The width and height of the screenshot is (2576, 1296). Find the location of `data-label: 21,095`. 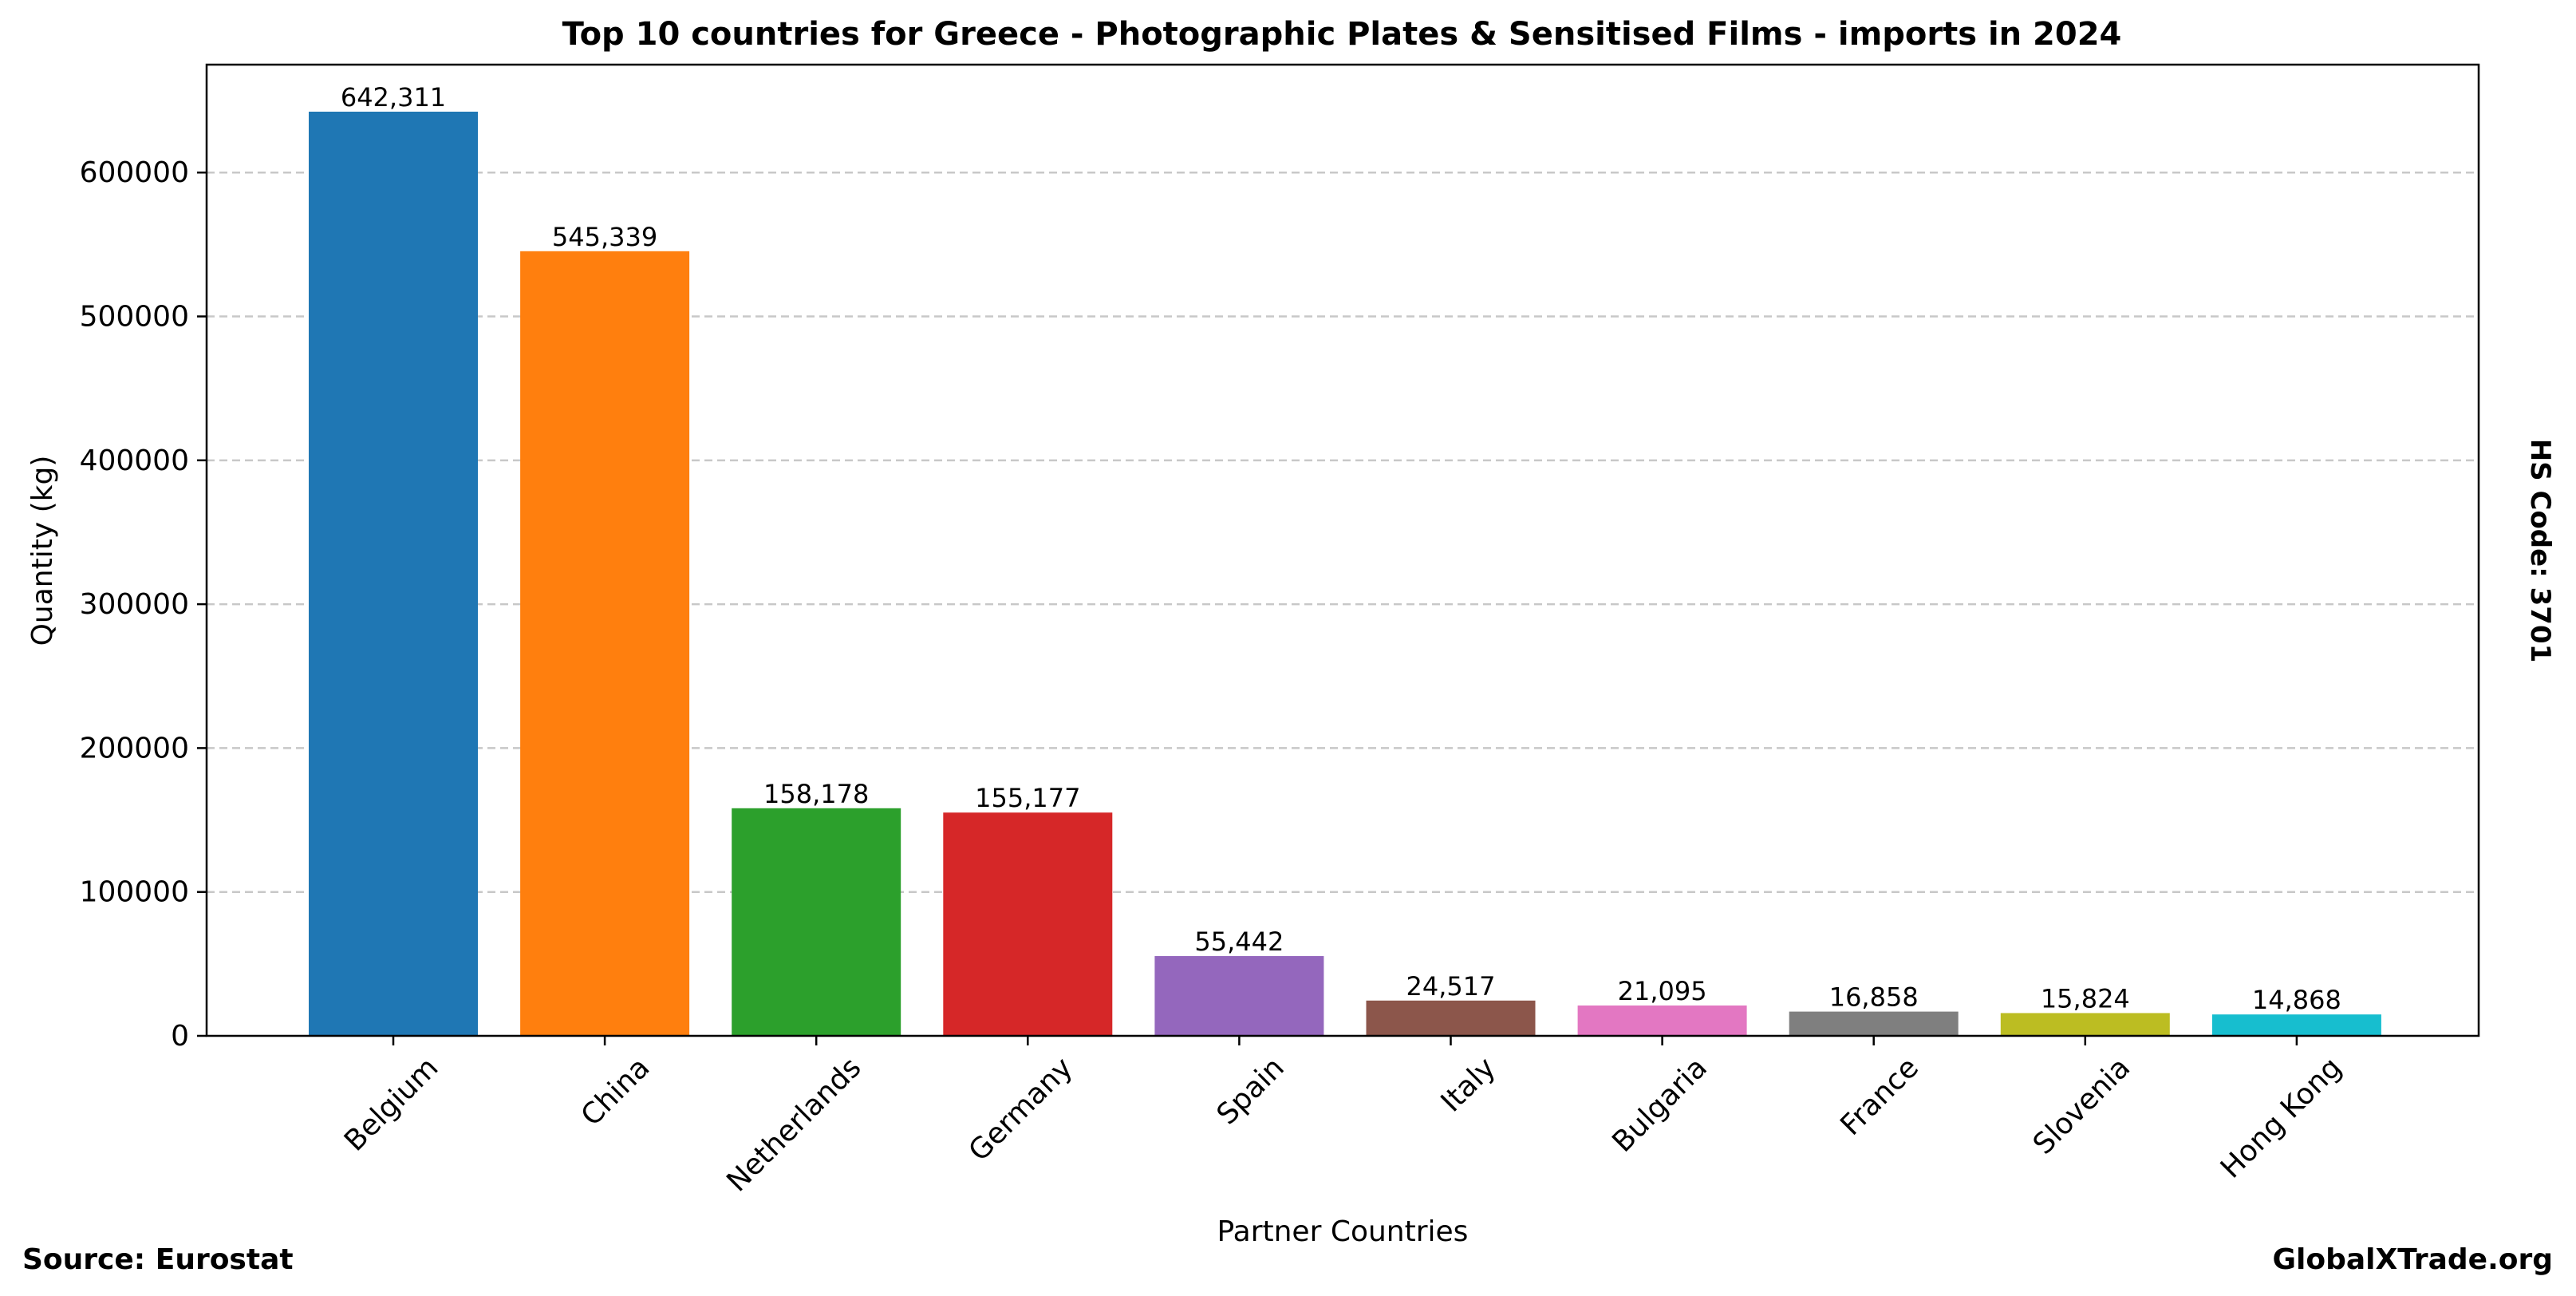

data-label: 21,095 is located at coordinates (1662, 991).